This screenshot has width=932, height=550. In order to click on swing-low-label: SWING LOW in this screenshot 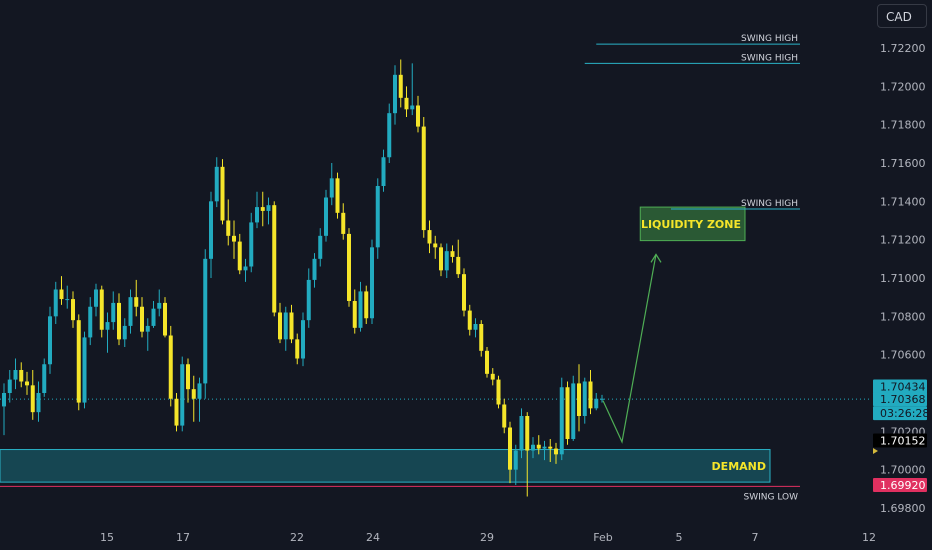, I will do `click(770, 497)`.